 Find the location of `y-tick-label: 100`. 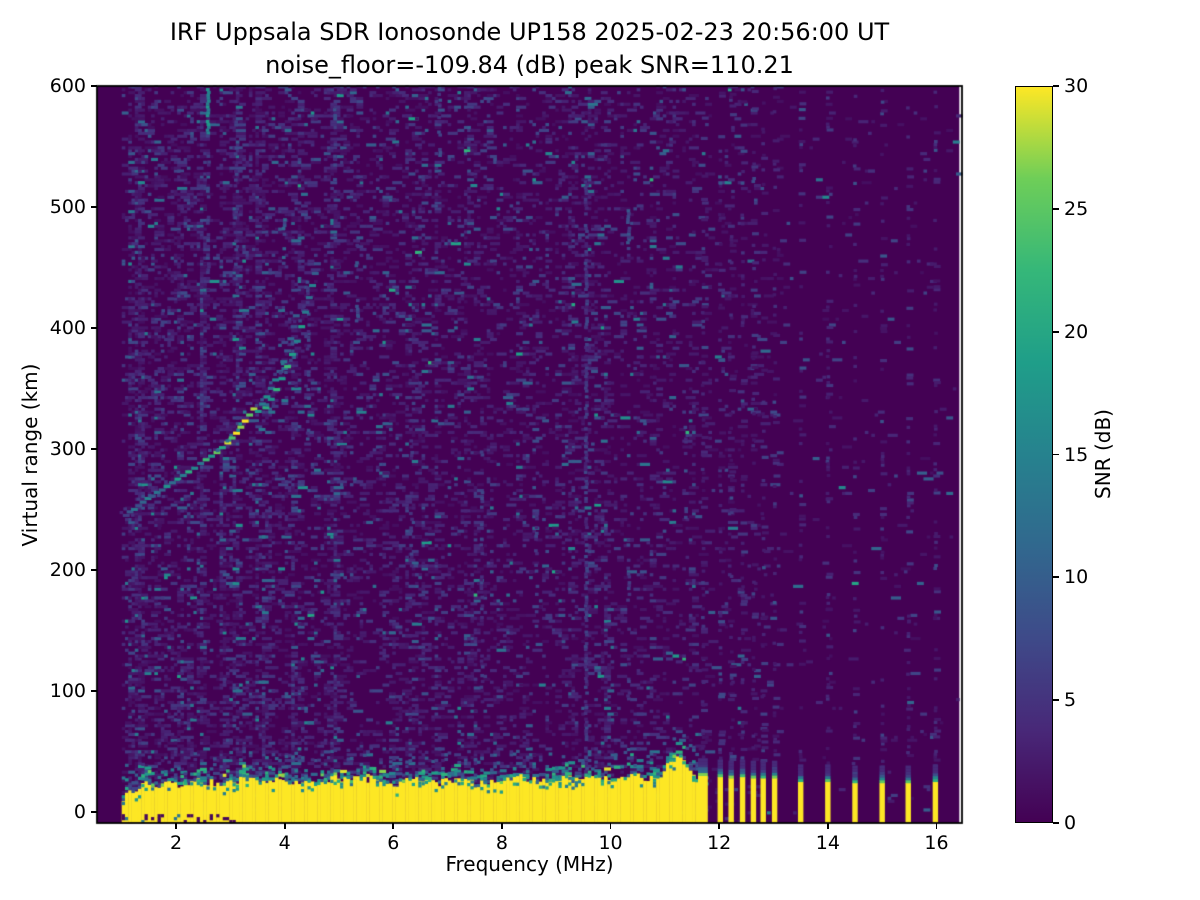

y-tick-label: 100 is located at coordinates (67, 690).